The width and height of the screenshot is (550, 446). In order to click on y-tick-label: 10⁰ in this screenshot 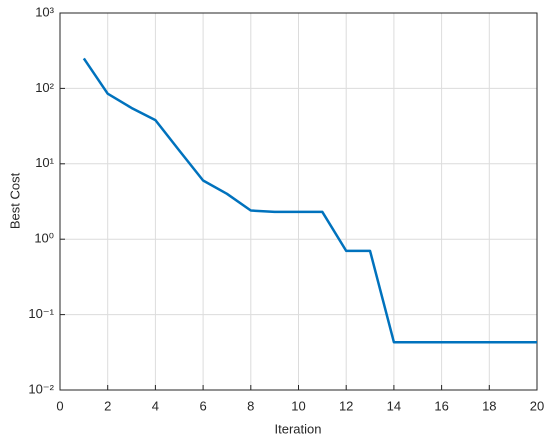, I will do `click(44, 238)`.